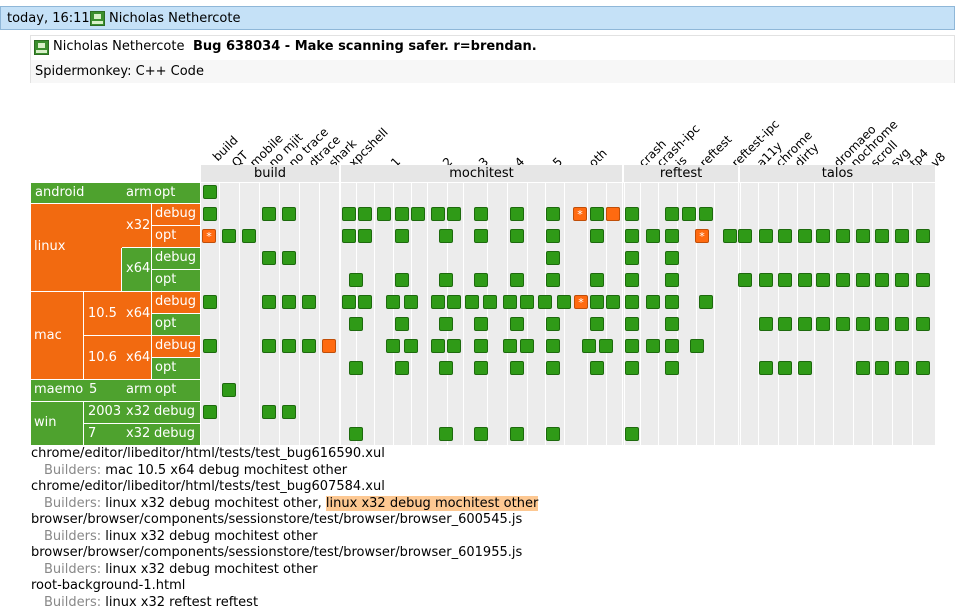 This screenshot has width=957, height=611. What do you see at coordinates (226, 470) in the screenshot?
I see `builder-link: mac 10.5 x64 debug mochitest other` at bounding box center [226, 470].